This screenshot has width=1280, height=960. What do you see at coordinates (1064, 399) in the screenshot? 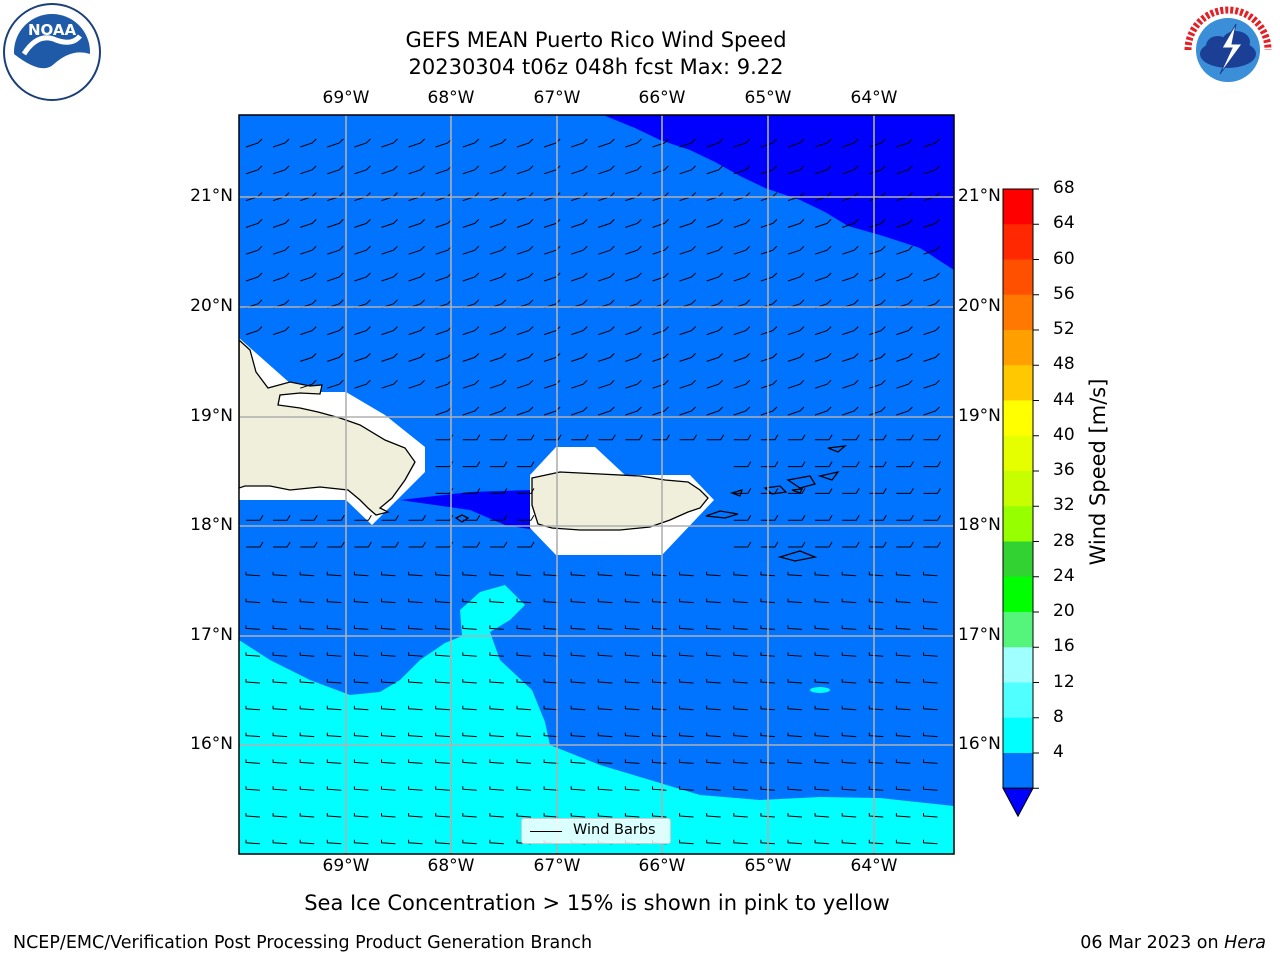
I see `colorbar-tick-label: 44` at bounding box center [1064, 399].